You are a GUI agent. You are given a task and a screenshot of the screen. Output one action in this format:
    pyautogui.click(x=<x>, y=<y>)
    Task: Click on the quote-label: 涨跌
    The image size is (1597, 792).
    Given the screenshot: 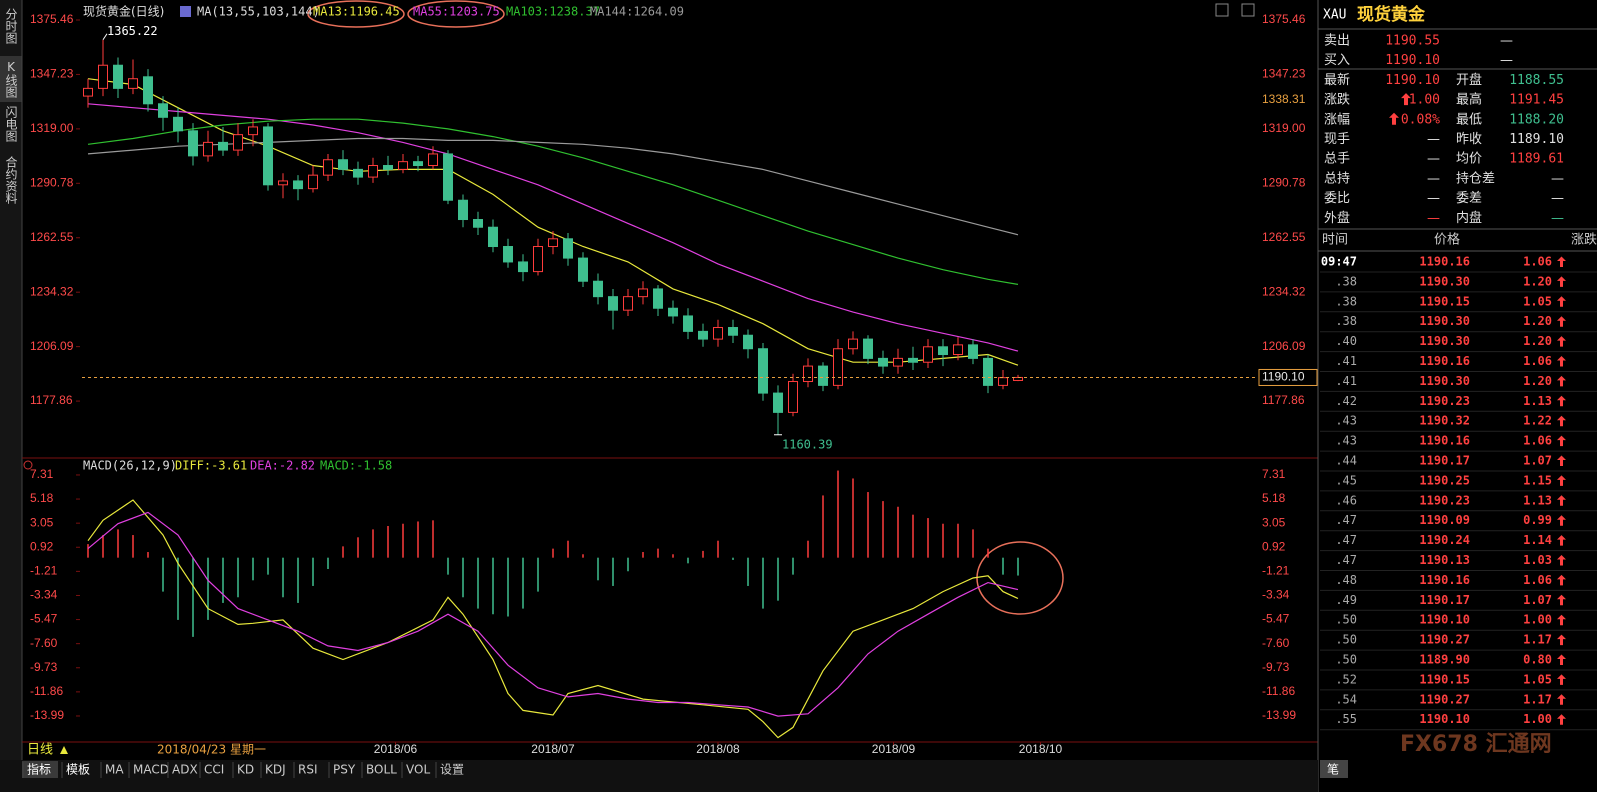 What is the action you would take?
    pyautogui.click(x=1337, y=100)
    